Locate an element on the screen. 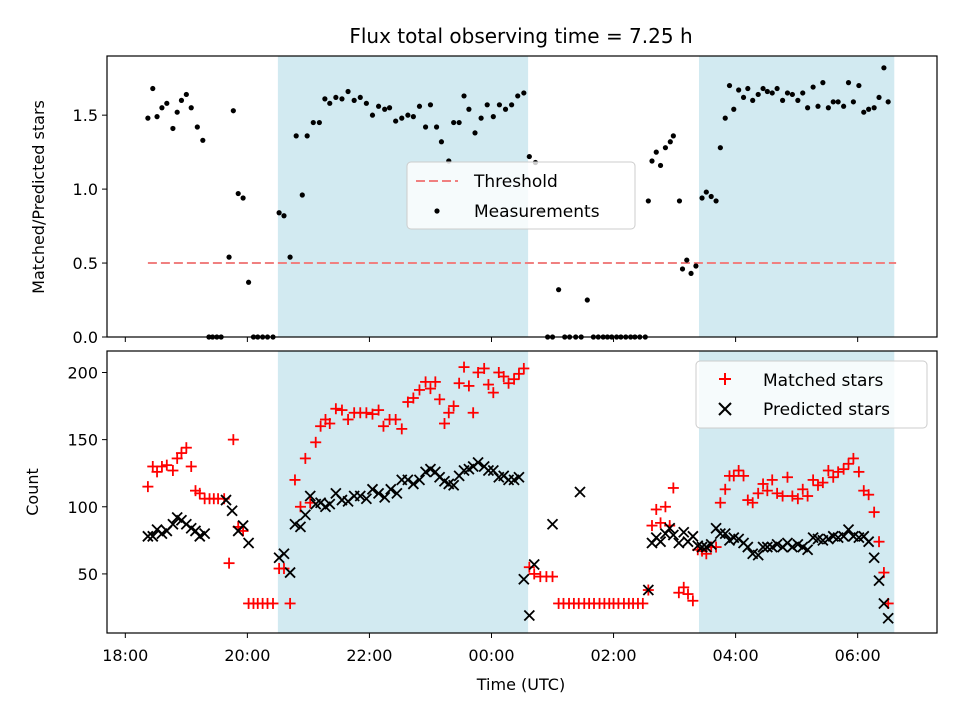 The image size is (960, 720). top-legend: Threshold Measurements is located at coordinates (521, 195).